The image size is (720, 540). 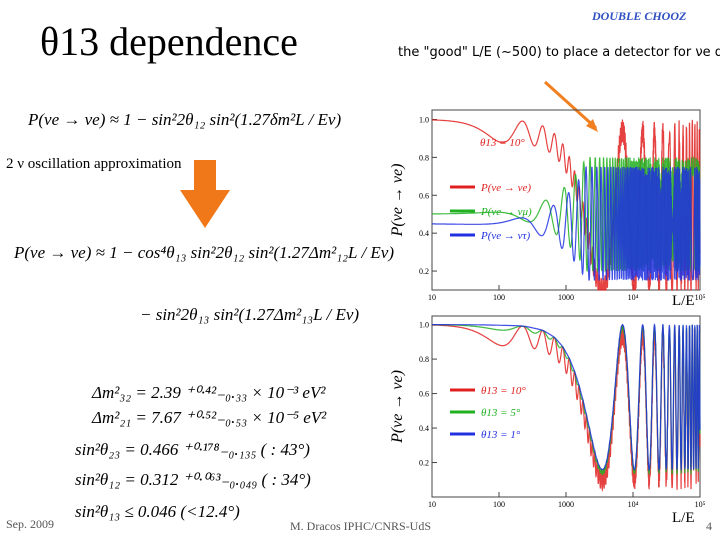 I want to click on arrow-shaft, so click(x=205, y=175).